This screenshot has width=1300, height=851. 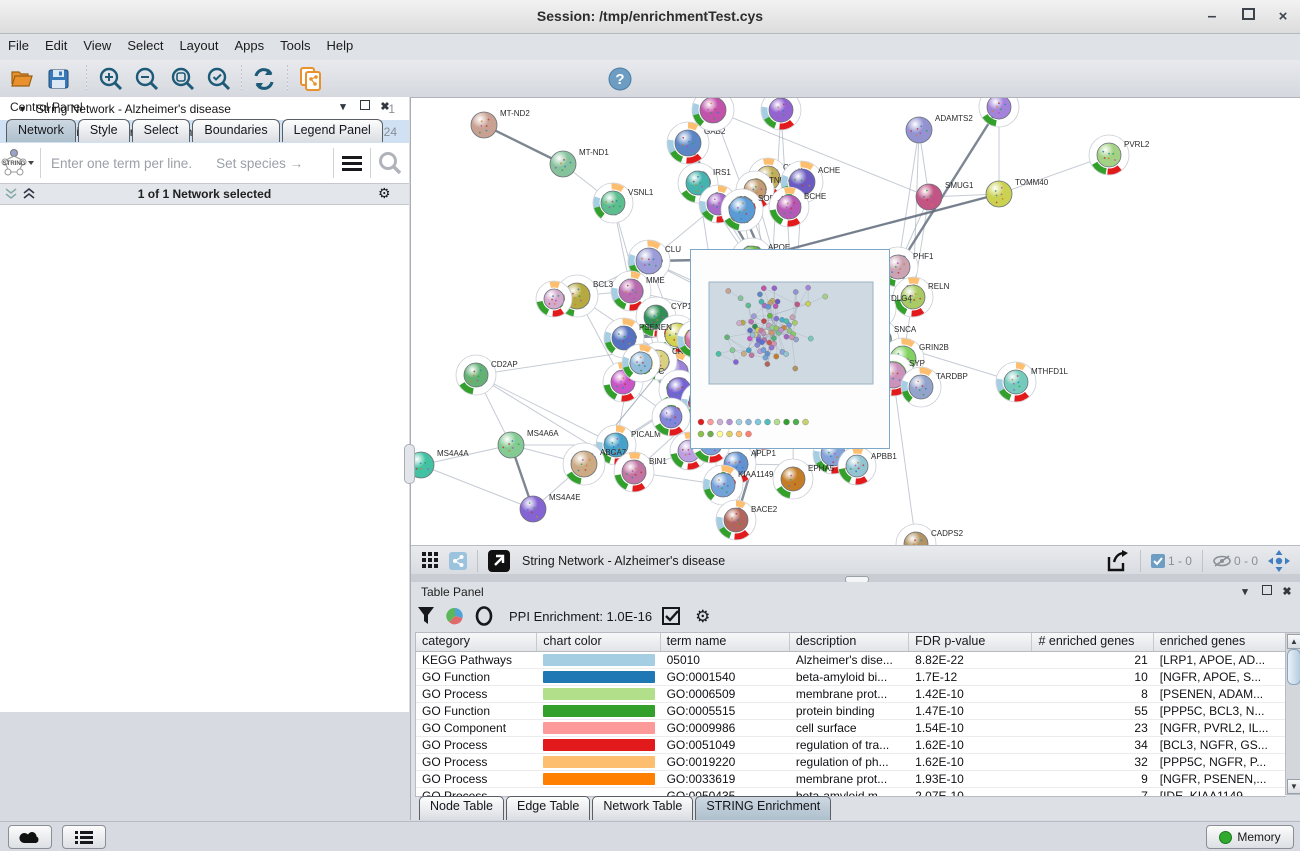 What do you see at coordinates (1017, 192) in the screenshot?
I see `network-node: TOMM40` at bounding box center [1017, 192].